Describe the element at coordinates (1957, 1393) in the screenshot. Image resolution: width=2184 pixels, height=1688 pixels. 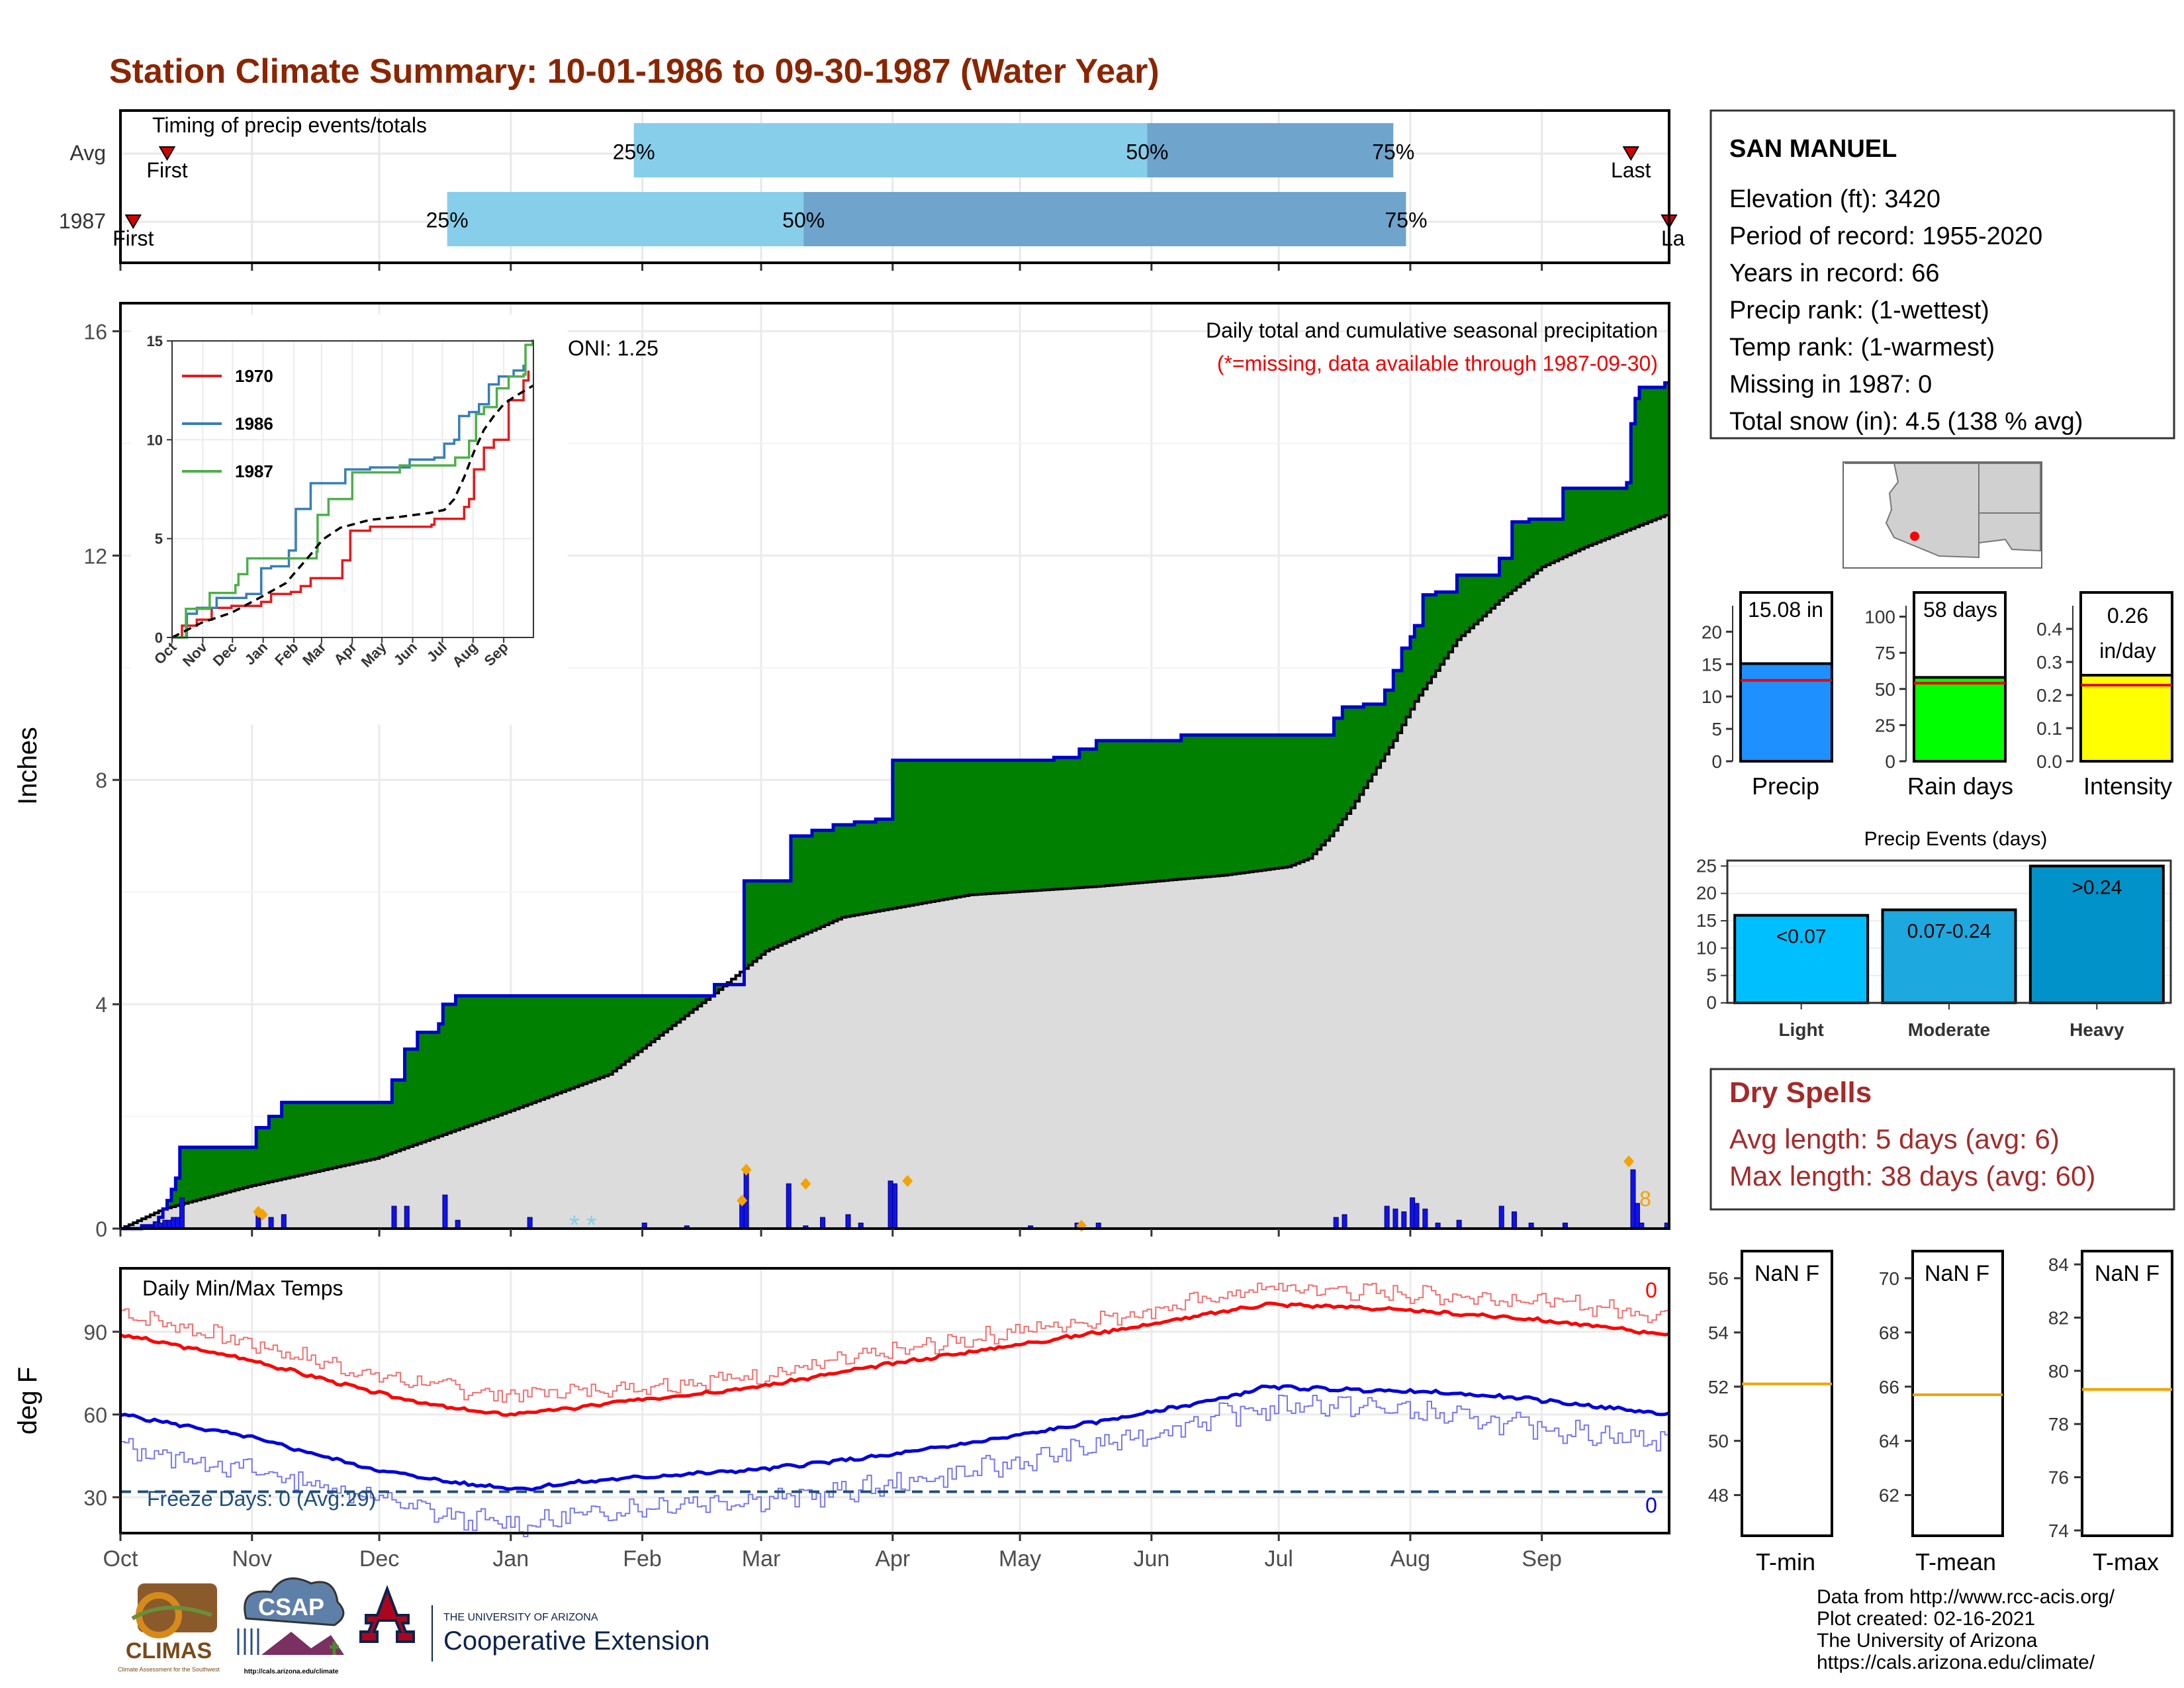
I see `temp-bar-frame-t-mean` at that location.